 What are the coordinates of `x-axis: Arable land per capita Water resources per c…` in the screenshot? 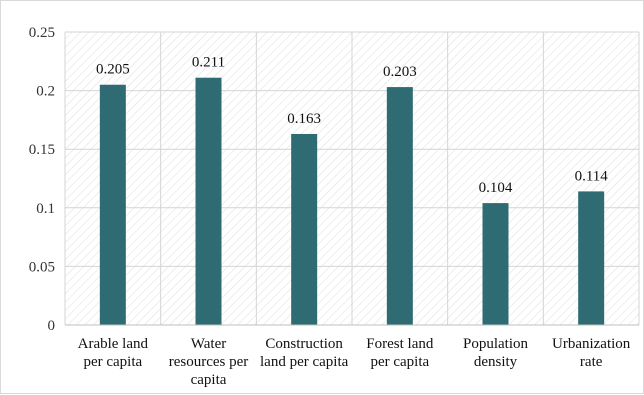 It's located at (352, 356).